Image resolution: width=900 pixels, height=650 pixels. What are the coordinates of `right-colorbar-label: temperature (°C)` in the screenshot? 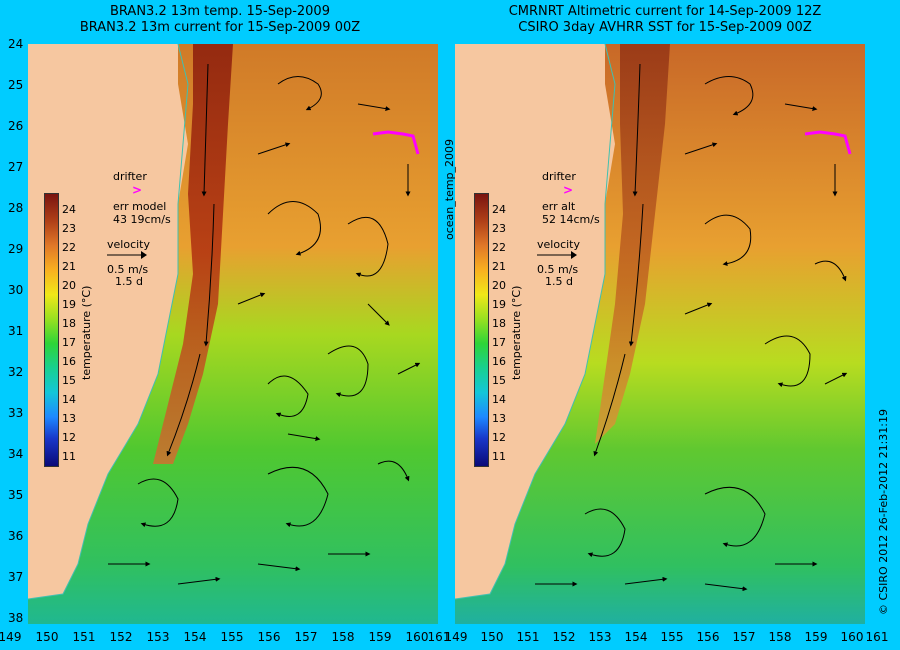 It's located at (516, 332).